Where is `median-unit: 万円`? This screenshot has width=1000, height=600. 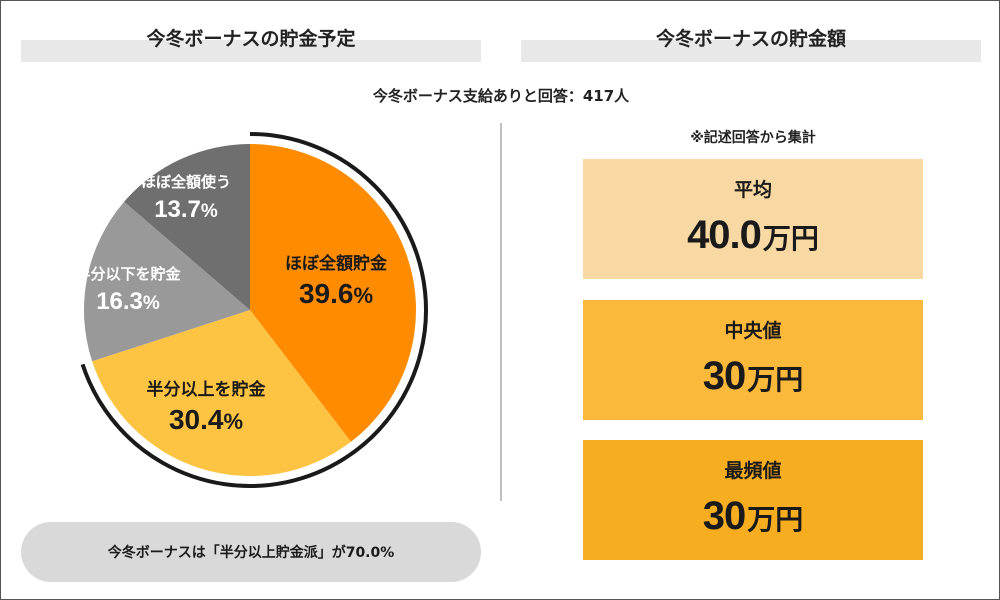 median-unit: 万円 is located at coordinates (775, 379).